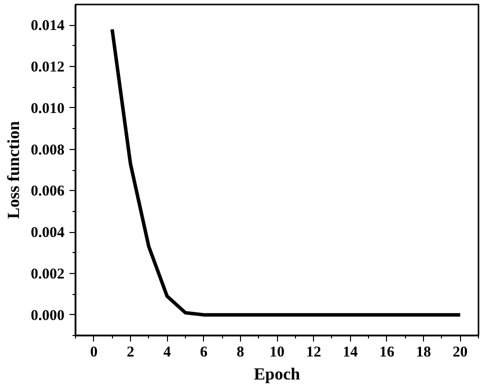  I want to click on x-tick-label: 18, so click(424, 352).